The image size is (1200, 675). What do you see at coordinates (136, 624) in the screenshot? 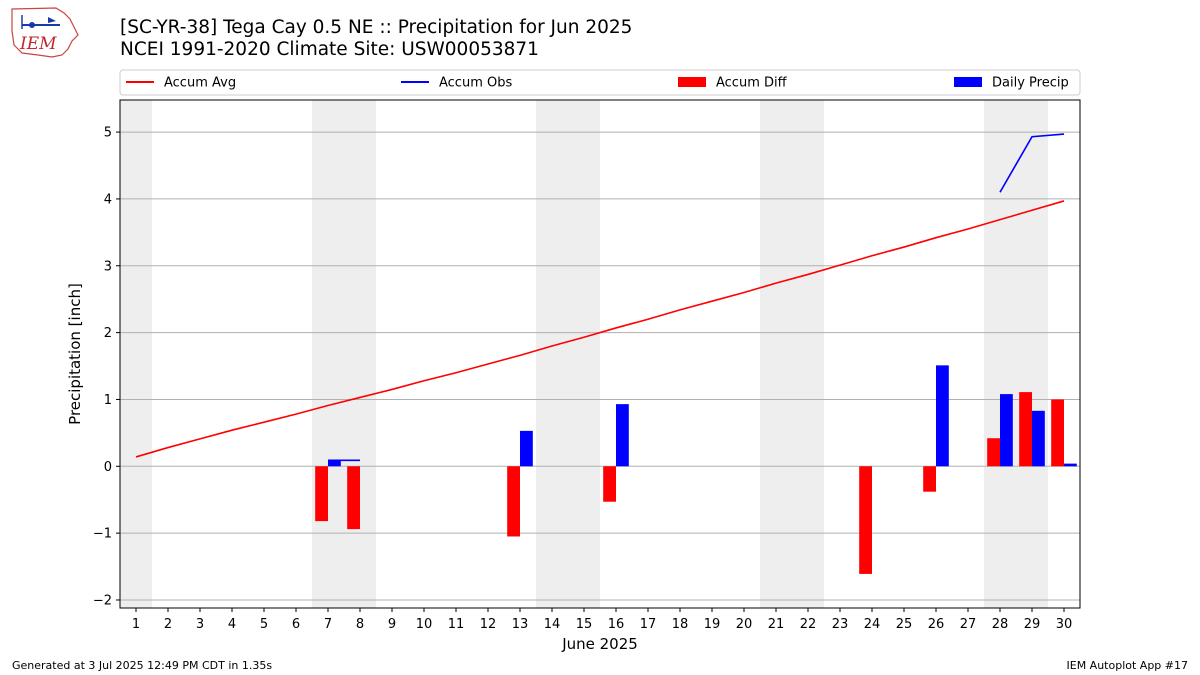
I see `x-tick-label: 1` at bounding box center [136, 624].